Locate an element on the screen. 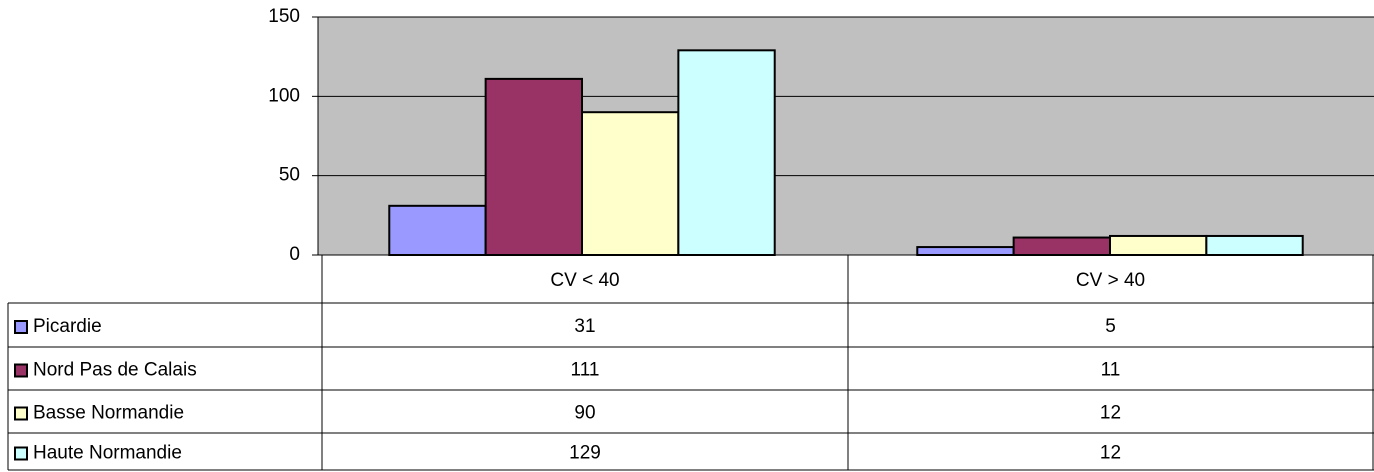 The width and height of the screenshot is (1374, 472). table-value: 111 is located at coordinates (585, 370).